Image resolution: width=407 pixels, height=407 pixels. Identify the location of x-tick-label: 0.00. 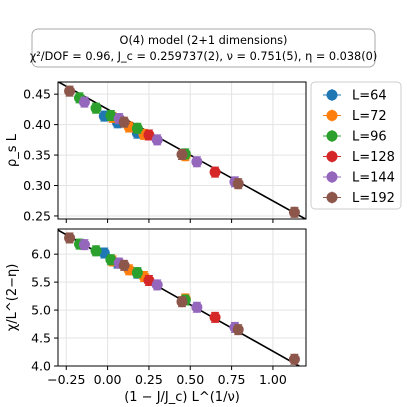
(108, 379).